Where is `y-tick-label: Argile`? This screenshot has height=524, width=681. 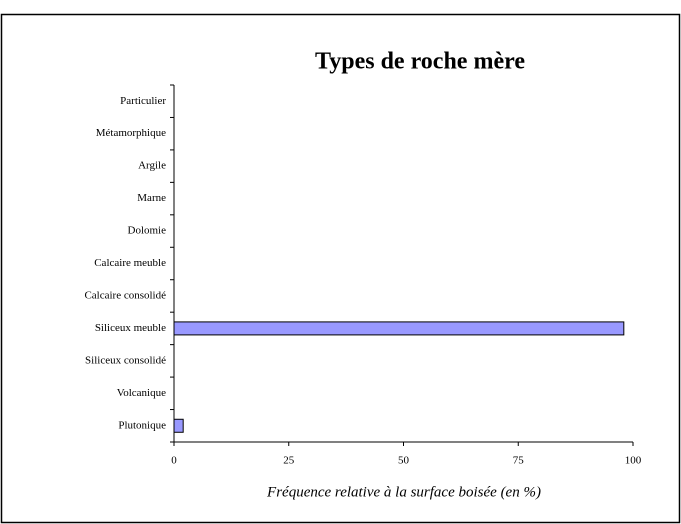 y-tick-label: Argile is located at coordinates (152, 166).